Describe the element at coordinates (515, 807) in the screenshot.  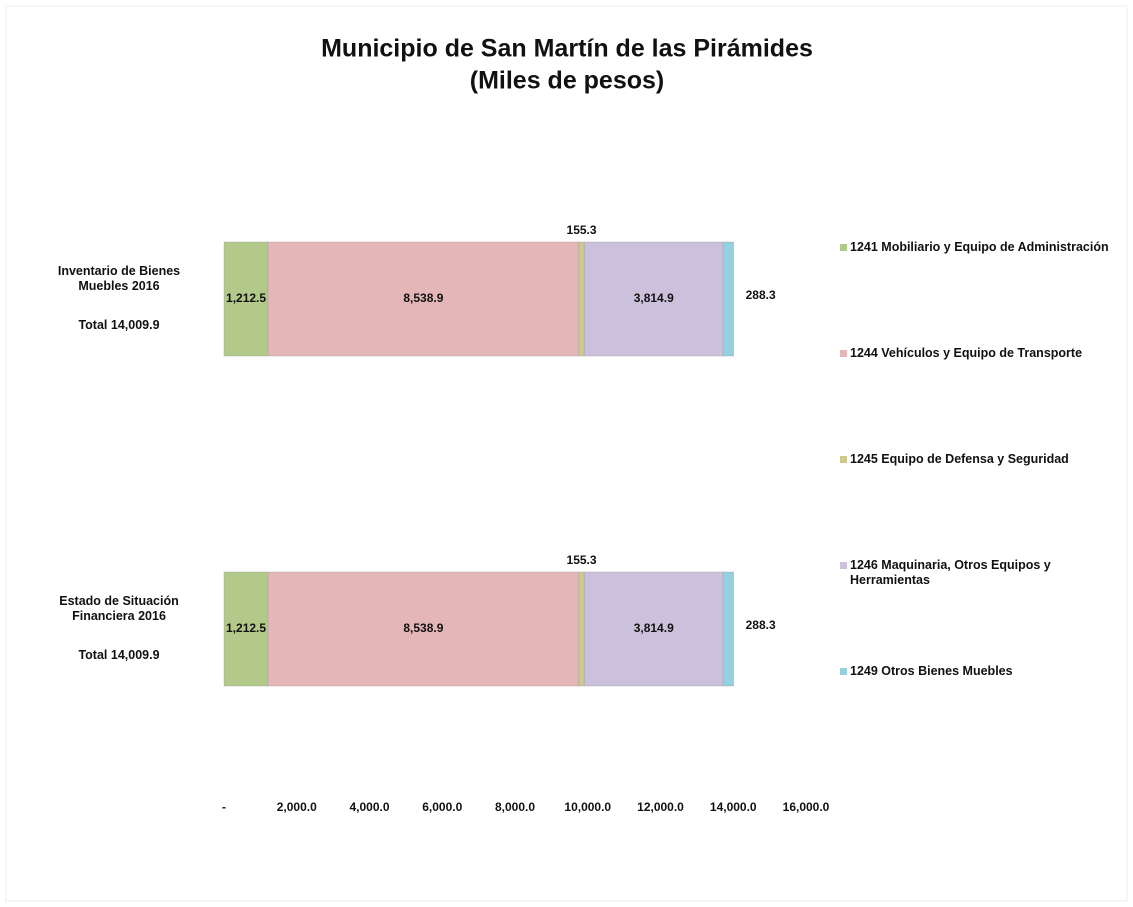
I see `x-tick-label: 8,000.0` at that location.